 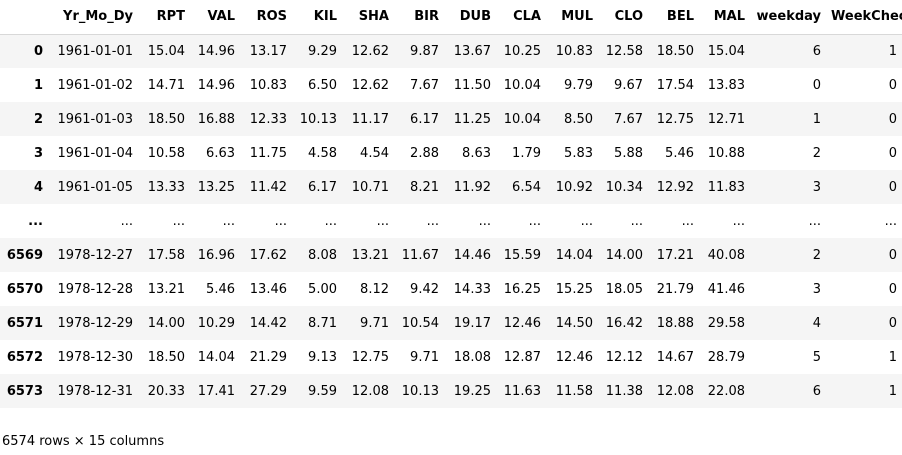 I want to click on table-cell: 1961-01-05, so click(x=95, y=187).